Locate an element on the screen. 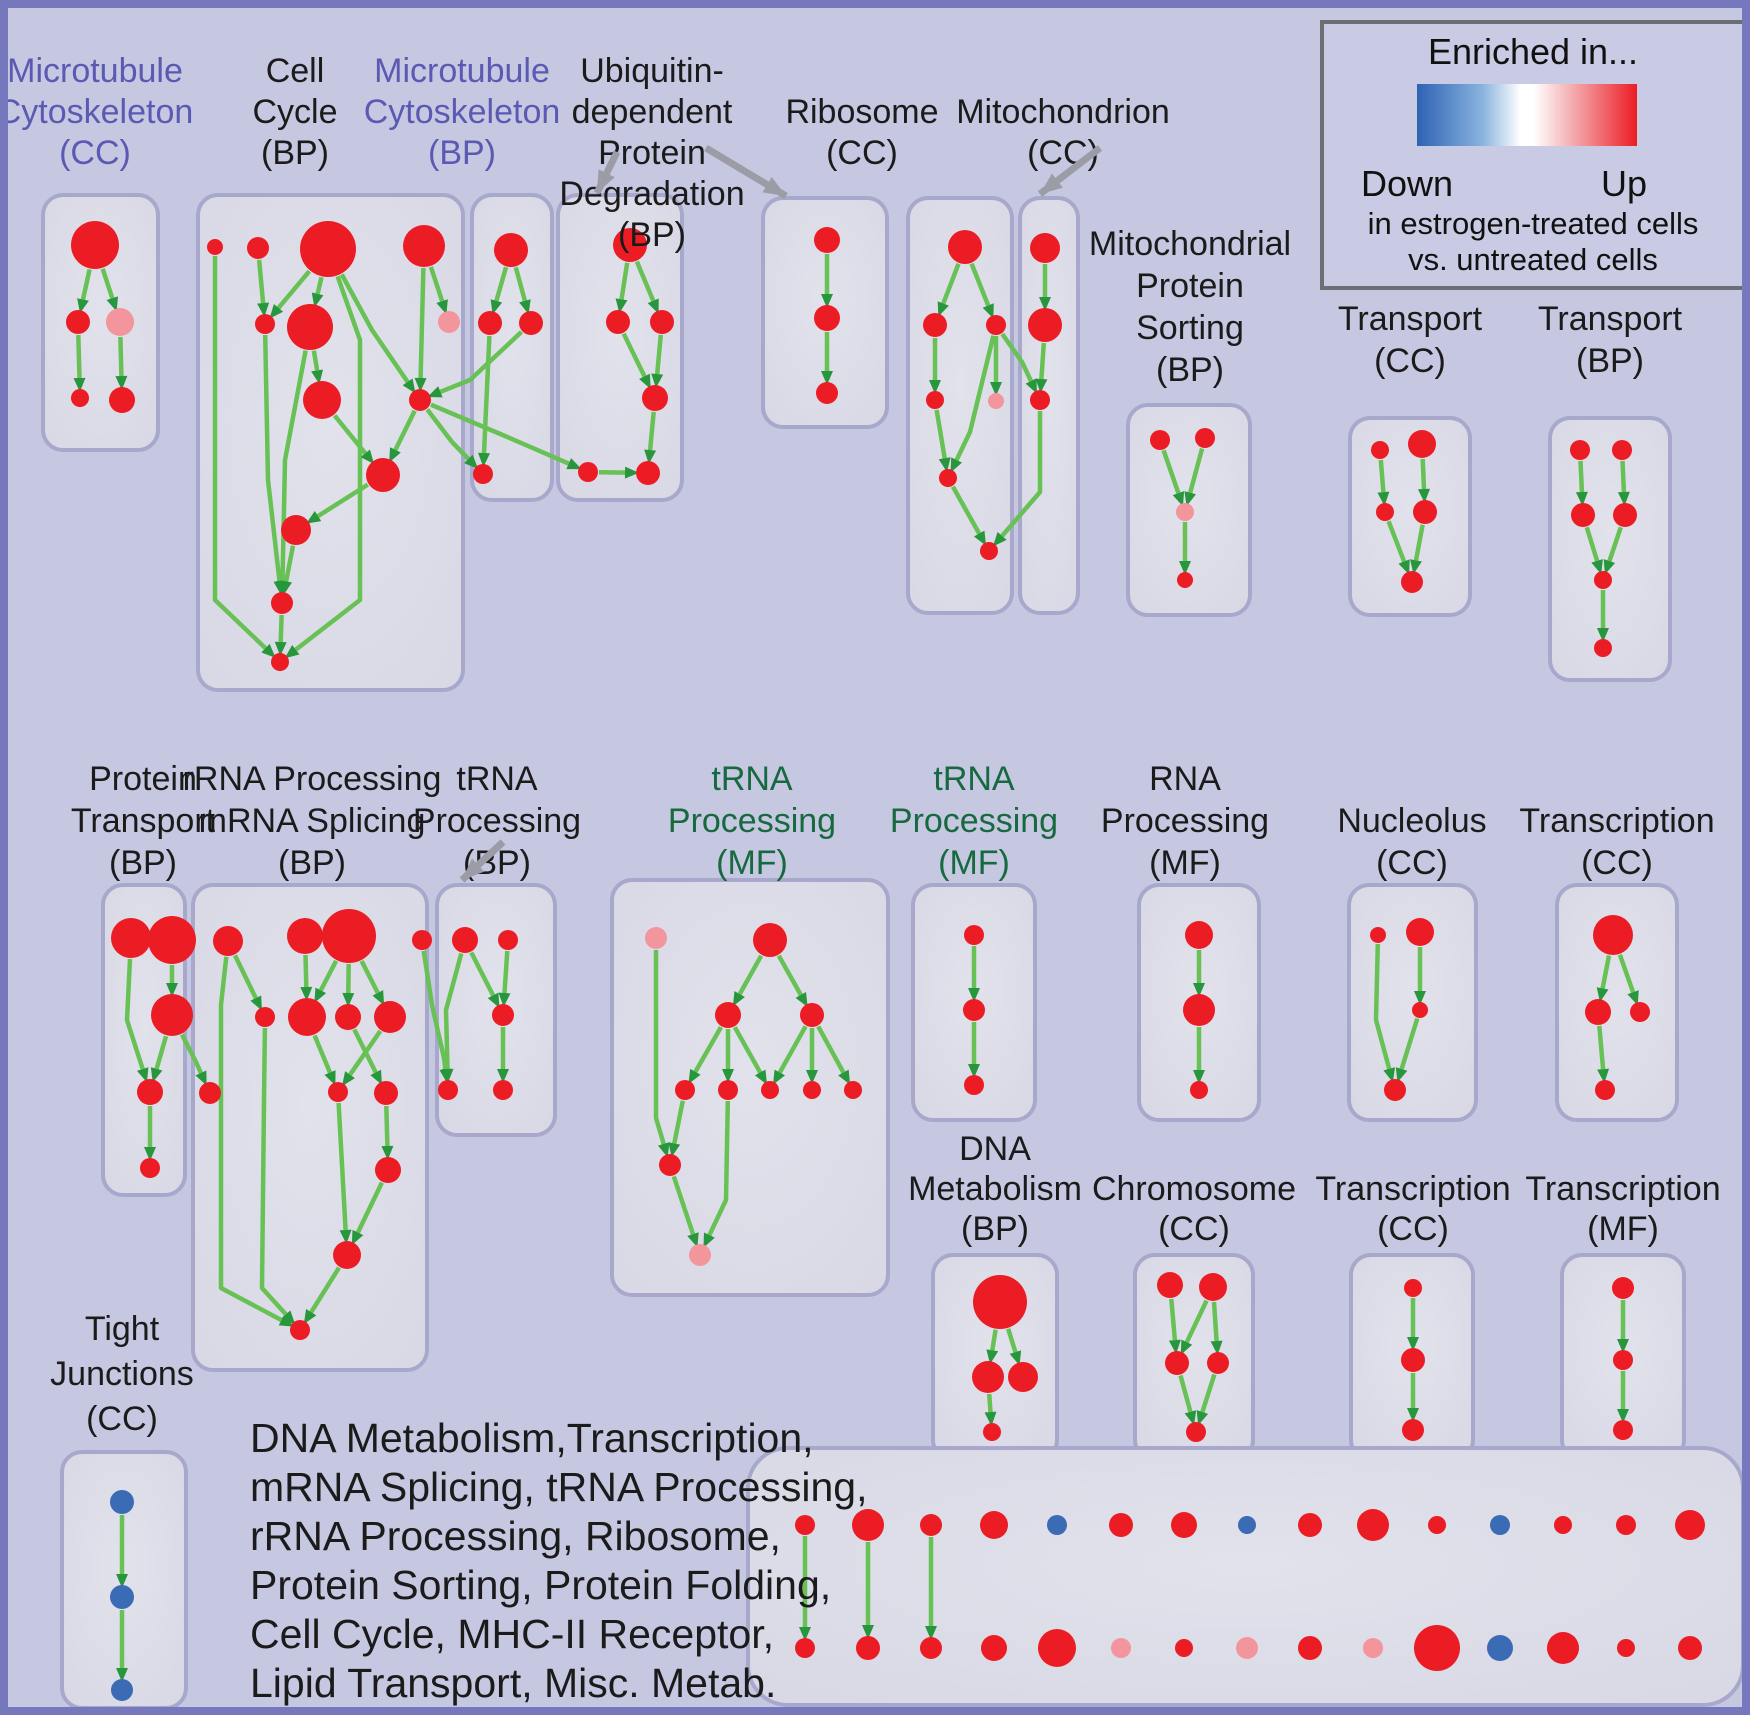 Image resolution: width=1750 pixels, height=1715 pixels. label-mitochondrion: Mitochondrion (CC) is located at coordinates (1063, 132).